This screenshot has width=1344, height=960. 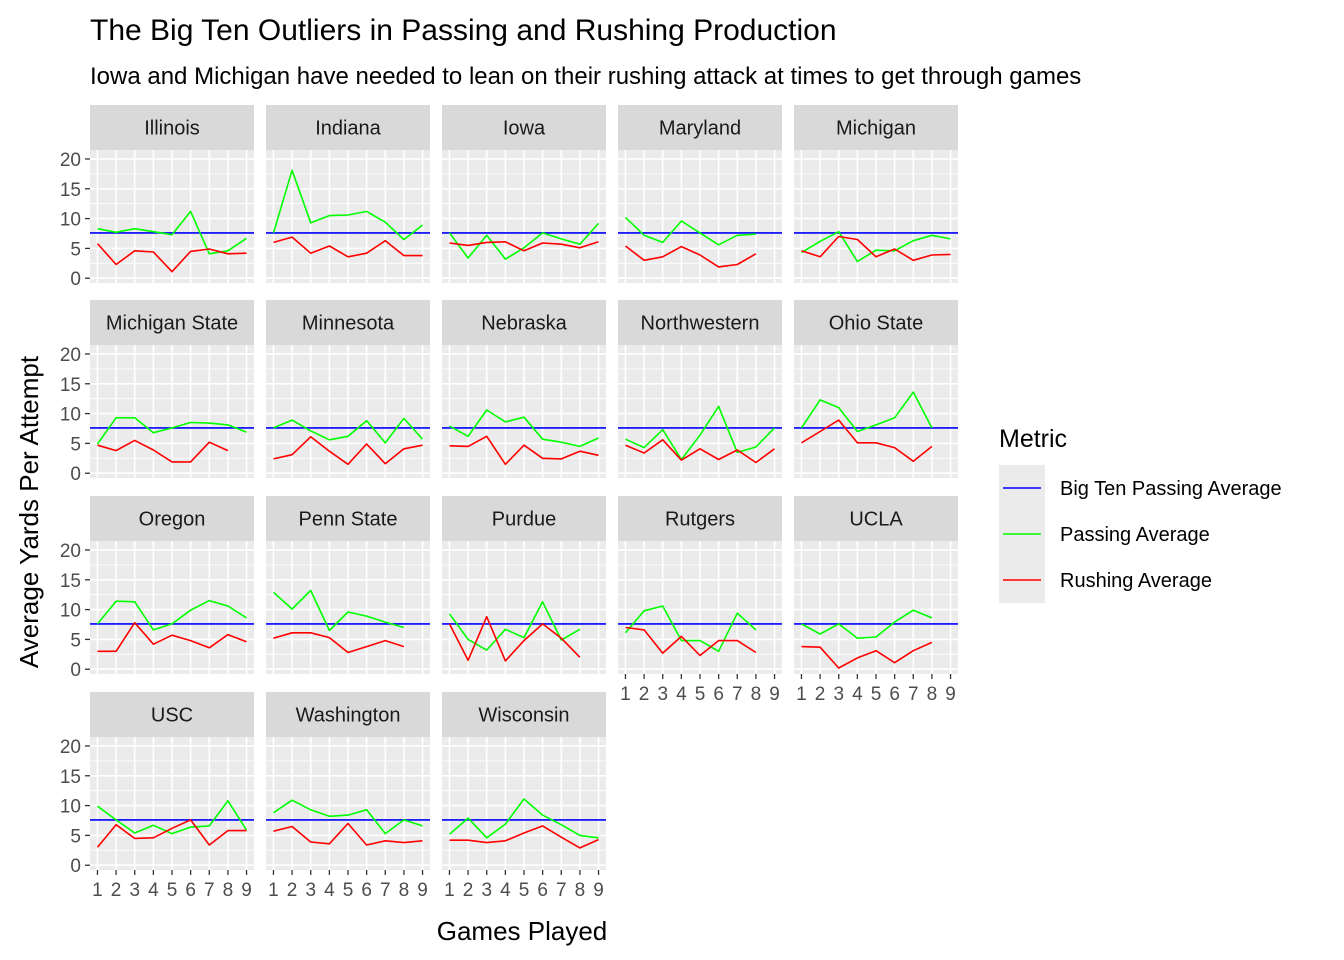 I want to click on facet-label: Rutgers, so click(x=700, y=520).